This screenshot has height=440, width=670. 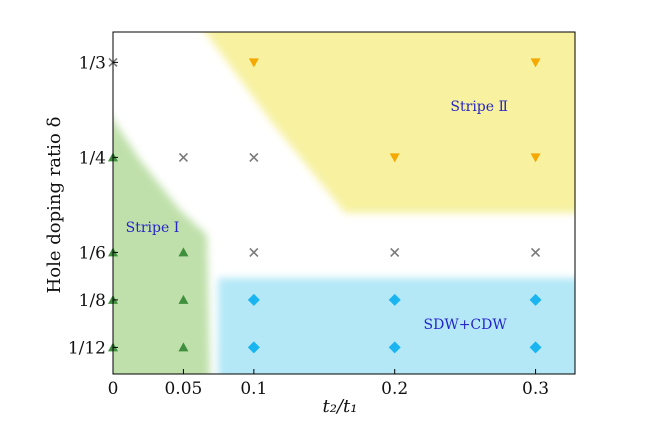 I want to click on x-tick-label: 0, so click(x=113, y=389).